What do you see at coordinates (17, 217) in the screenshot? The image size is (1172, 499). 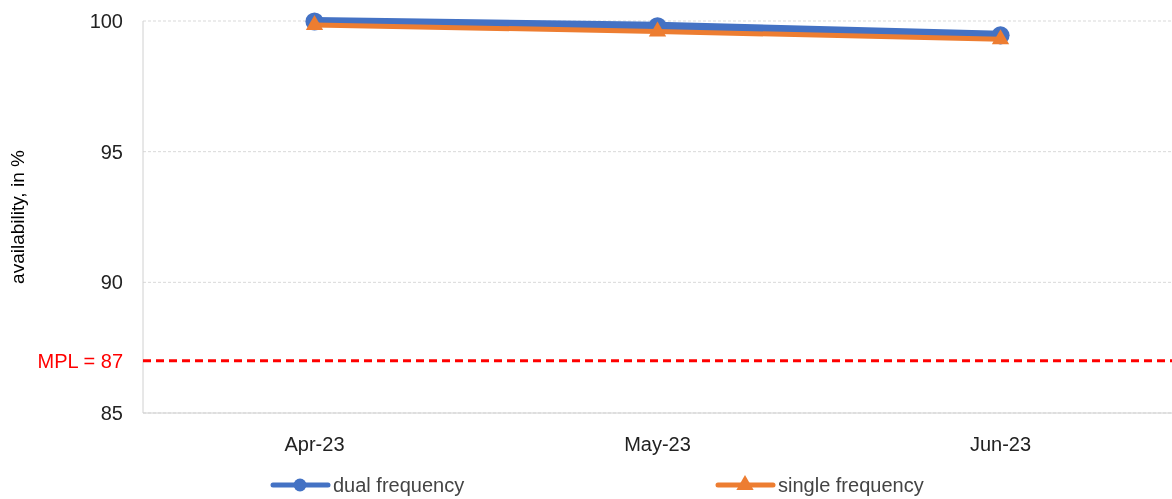 I see `y-axis-title: availability, in %` at bounding box center [17, 217].